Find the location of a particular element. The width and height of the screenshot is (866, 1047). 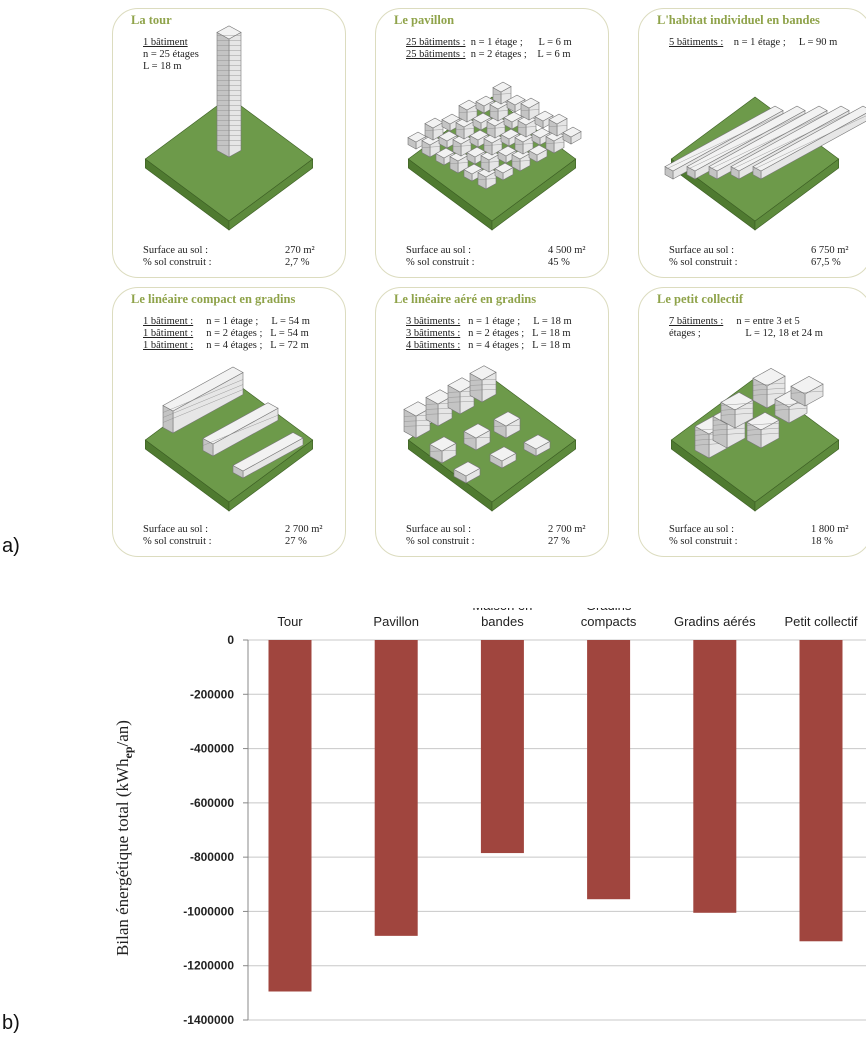

category-label: Gradins aérés is located at coordinates (715, 621).